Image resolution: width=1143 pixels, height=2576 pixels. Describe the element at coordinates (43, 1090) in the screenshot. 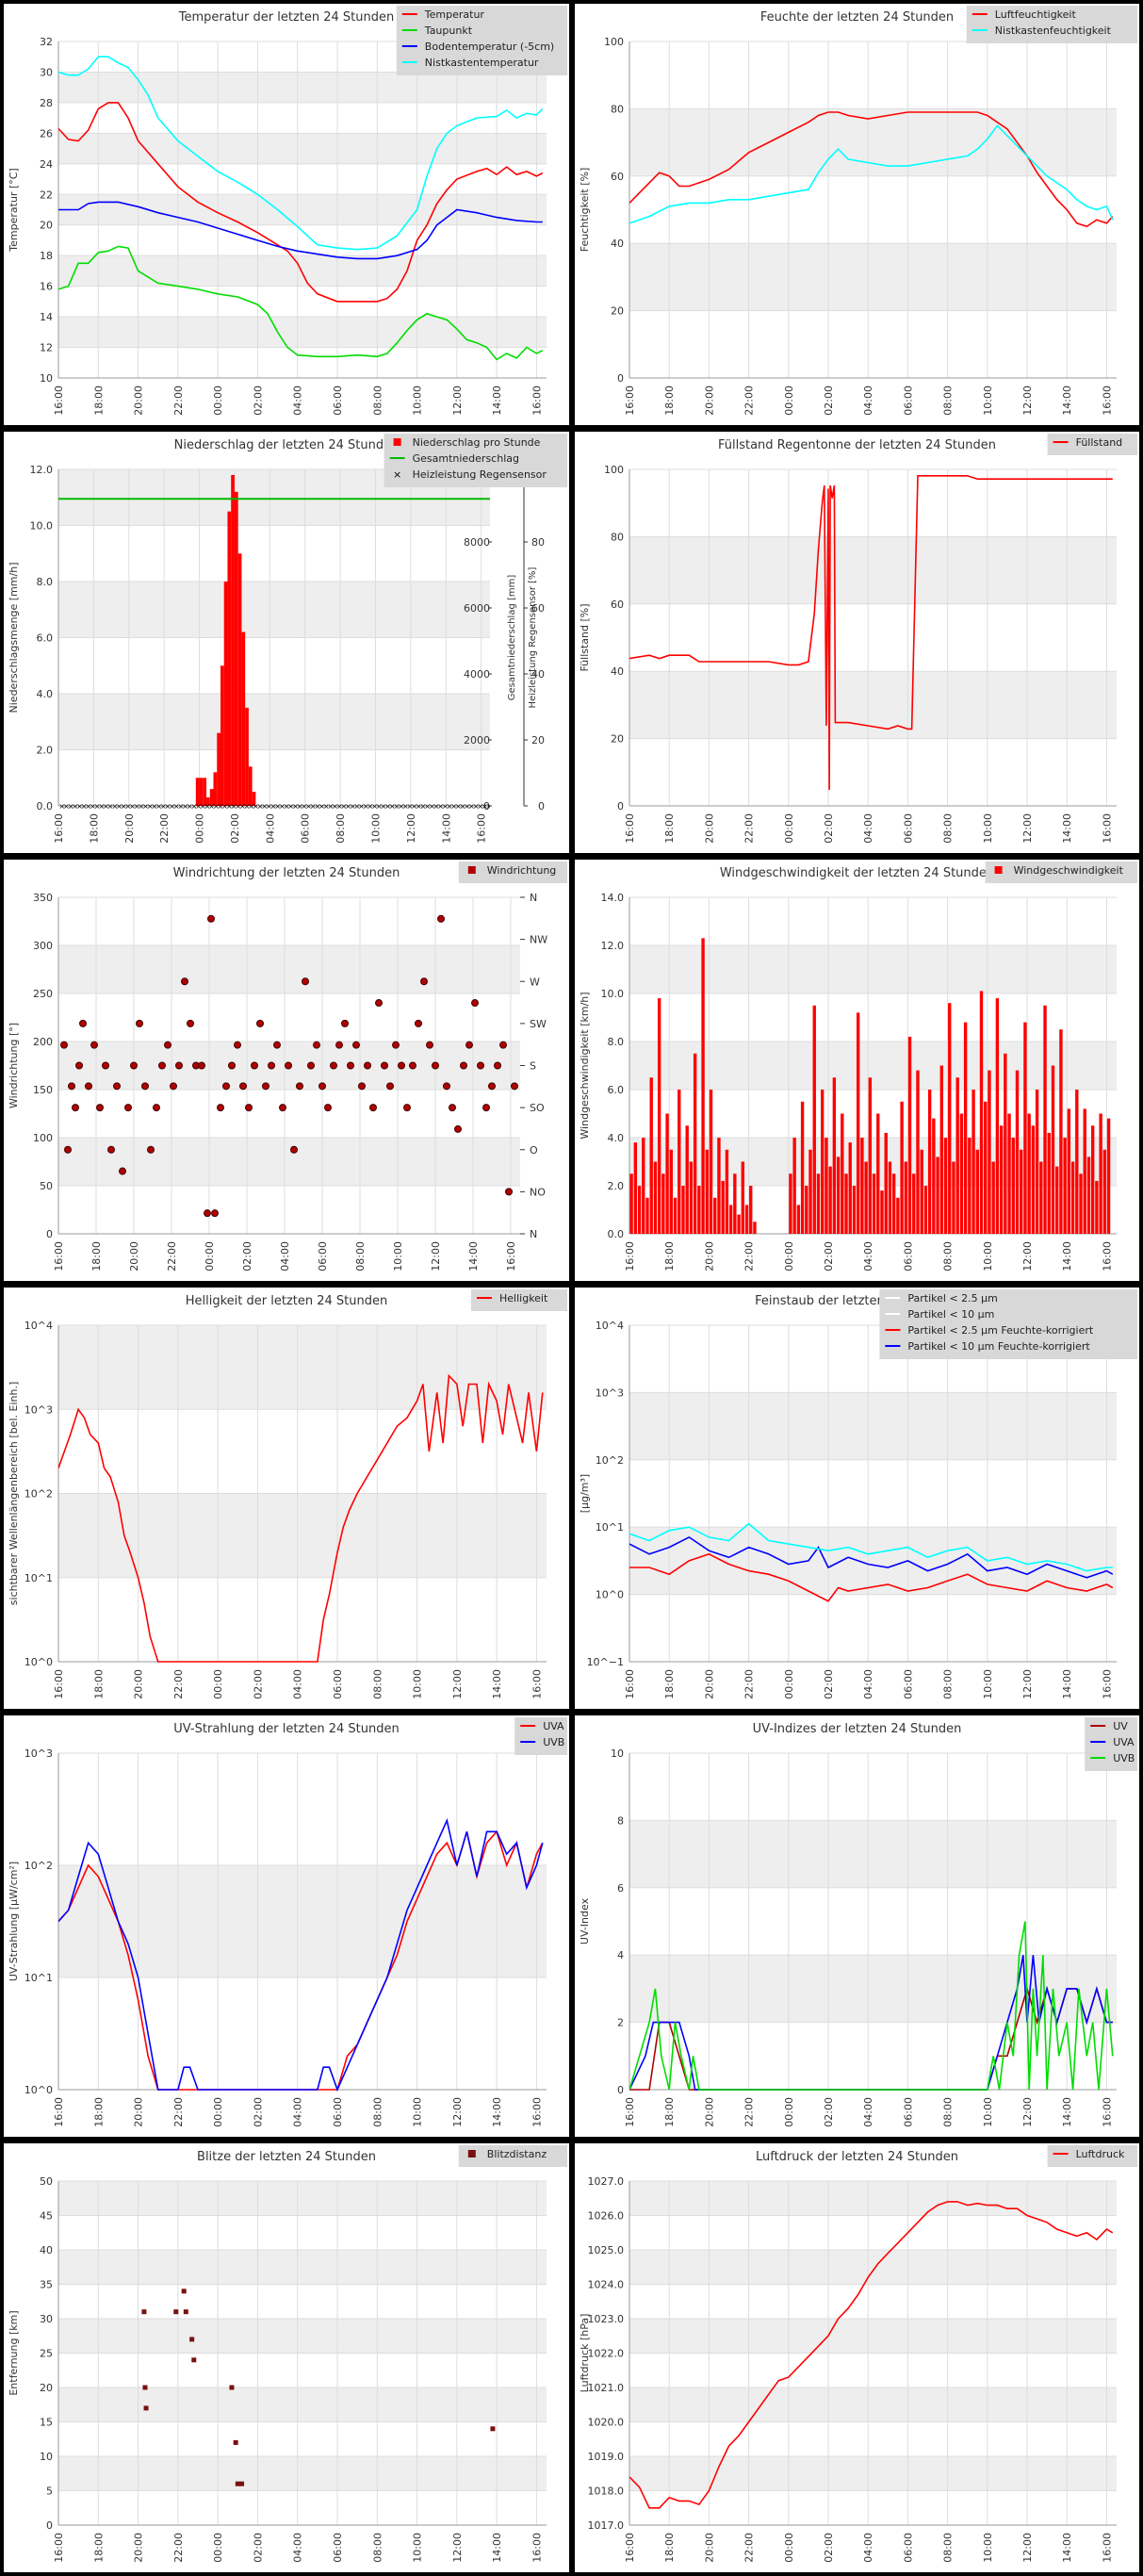

I see `y-tick-label: 150` at that location.